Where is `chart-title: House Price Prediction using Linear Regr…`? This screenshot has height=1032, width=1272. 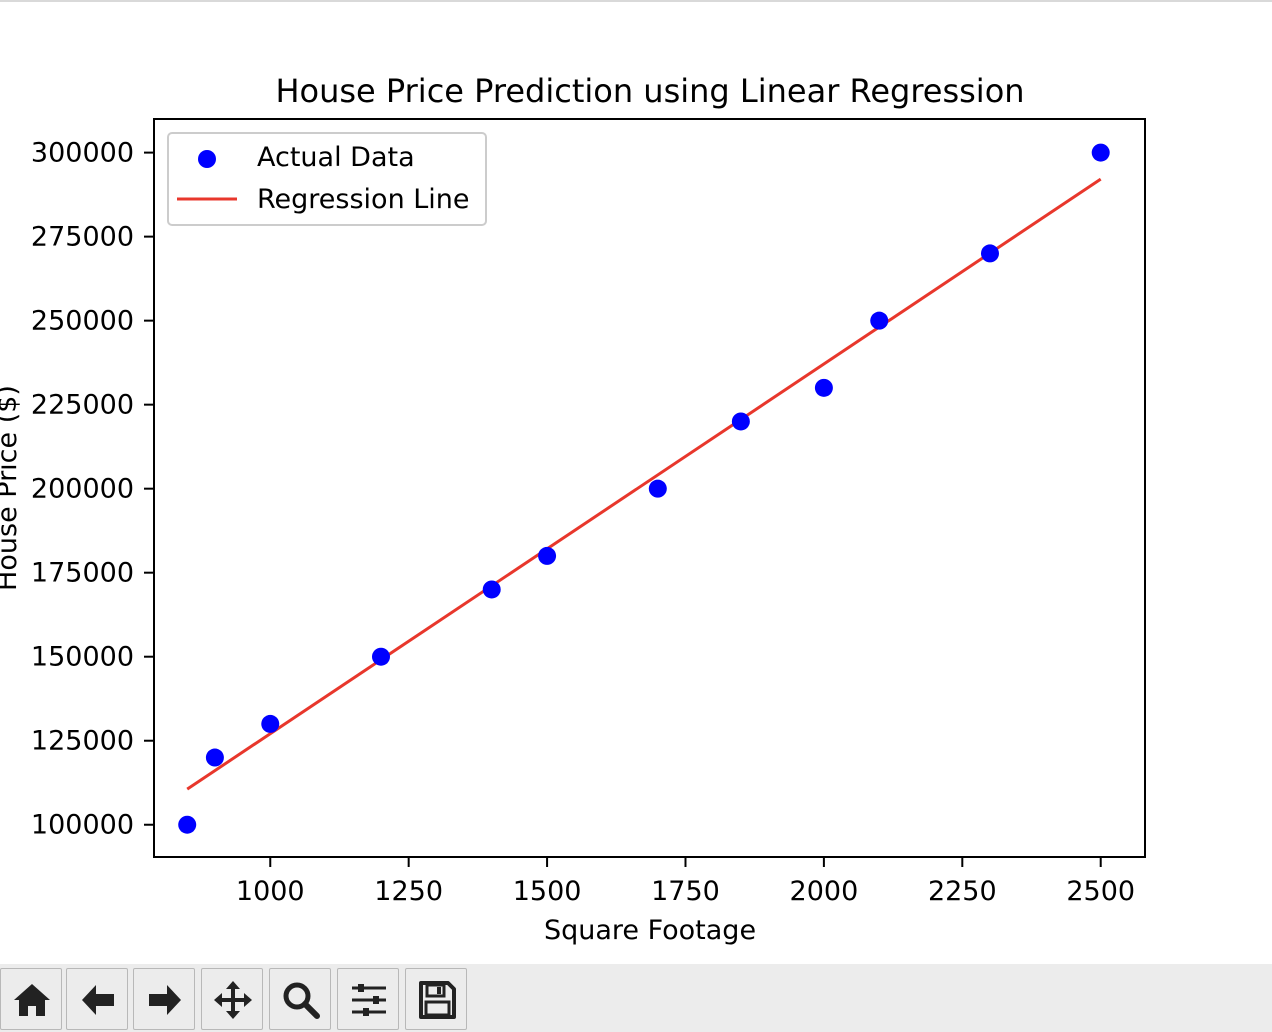
chart-title: House Price Prediction using Linear Regr… is located at coordinates (649, 91).